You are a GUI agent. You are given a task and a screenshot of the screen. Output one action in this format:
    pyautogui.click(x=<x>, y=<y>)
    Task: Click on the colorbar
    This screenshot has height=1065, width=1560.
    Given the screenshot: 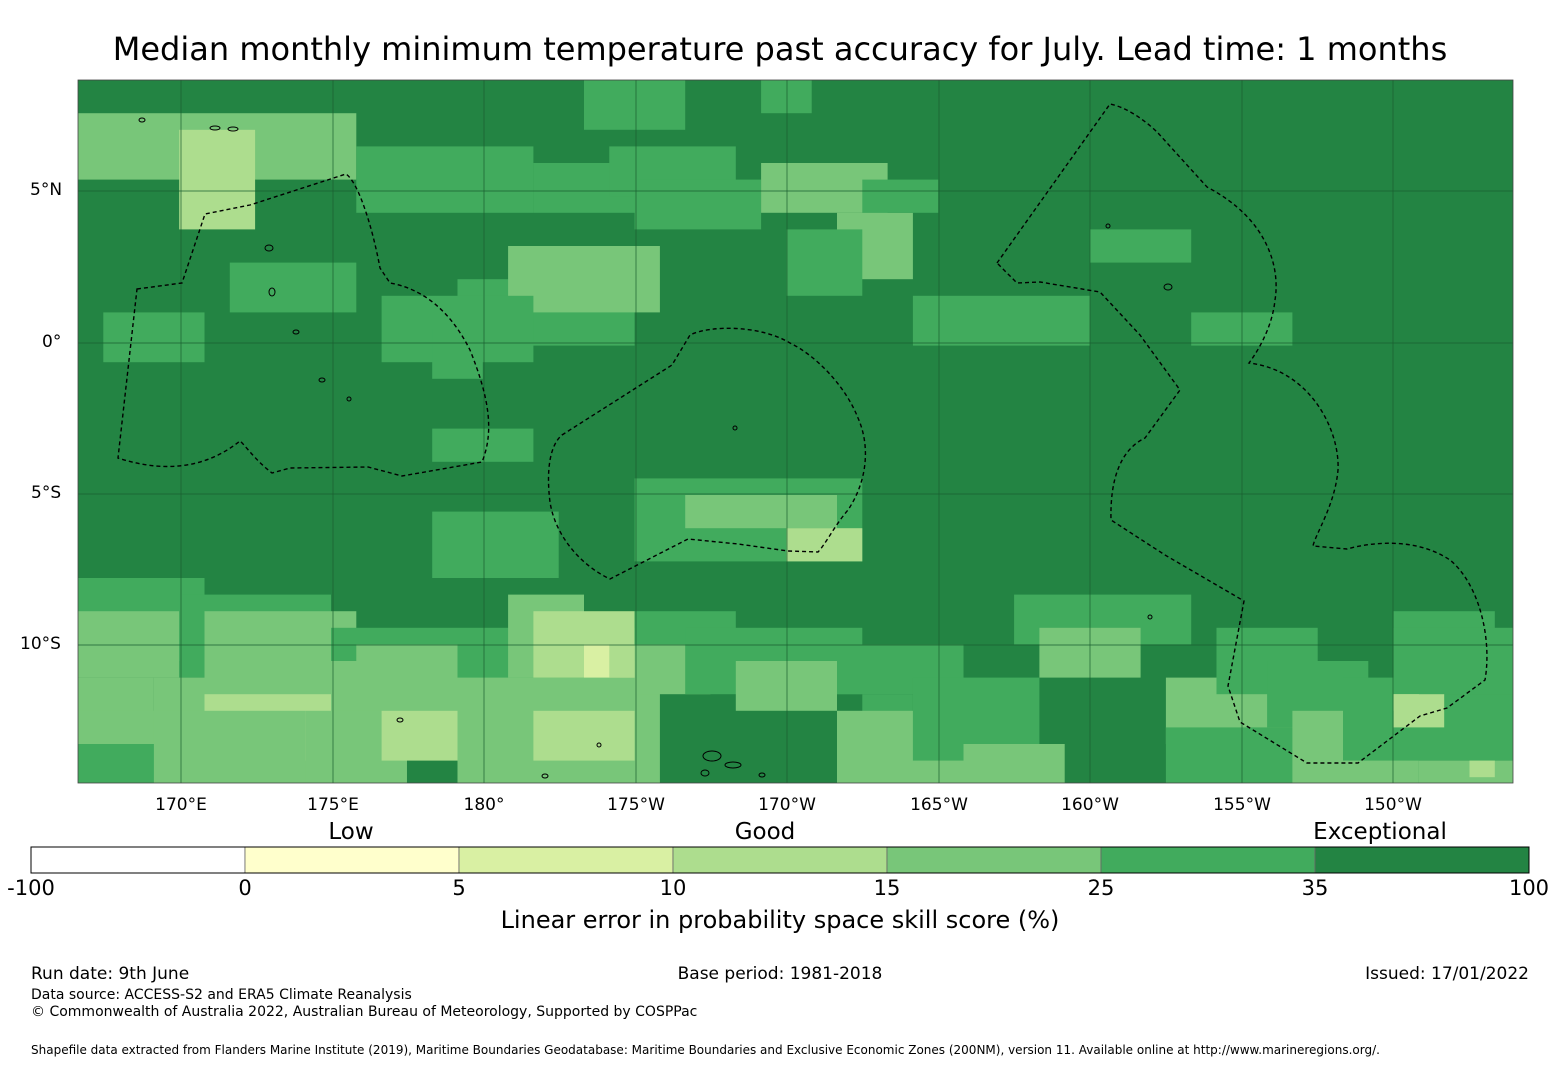 What is the action you would take?
    pyautogui.click(x=780, y=860)
    